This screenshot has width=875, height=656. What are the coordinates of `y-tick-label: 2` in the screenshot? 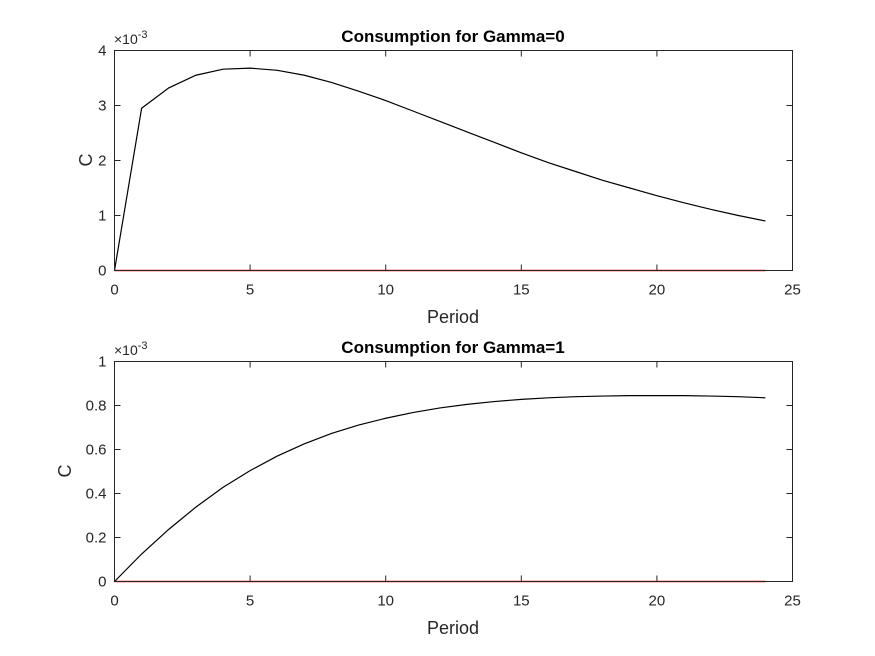 It's located at (102, 161).